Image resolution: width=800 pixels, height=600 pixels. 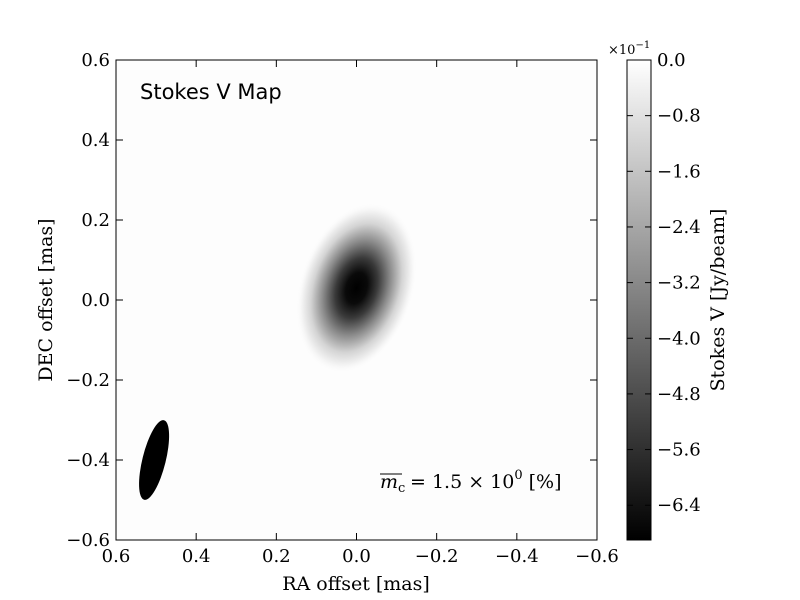 What do you see at coordinates (88, 540) in the screenshot?
I see `y-tick-label: −0.6` at bounding box center [88, 540].